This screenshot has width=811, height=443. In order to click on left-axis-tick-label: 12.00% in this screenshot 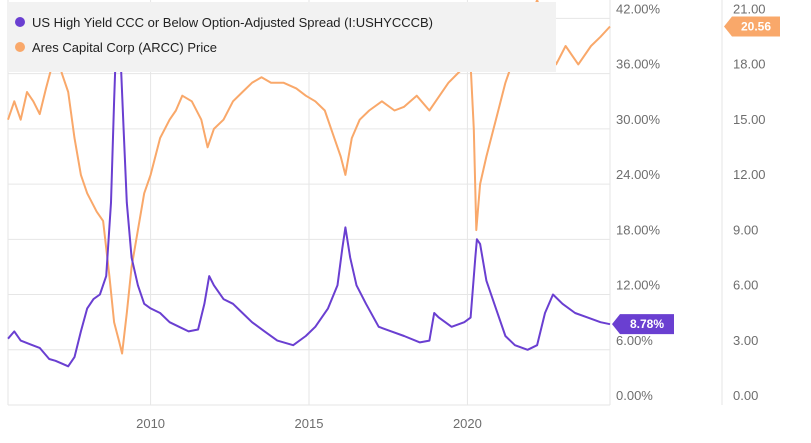, I will do `click(638, 285)`.